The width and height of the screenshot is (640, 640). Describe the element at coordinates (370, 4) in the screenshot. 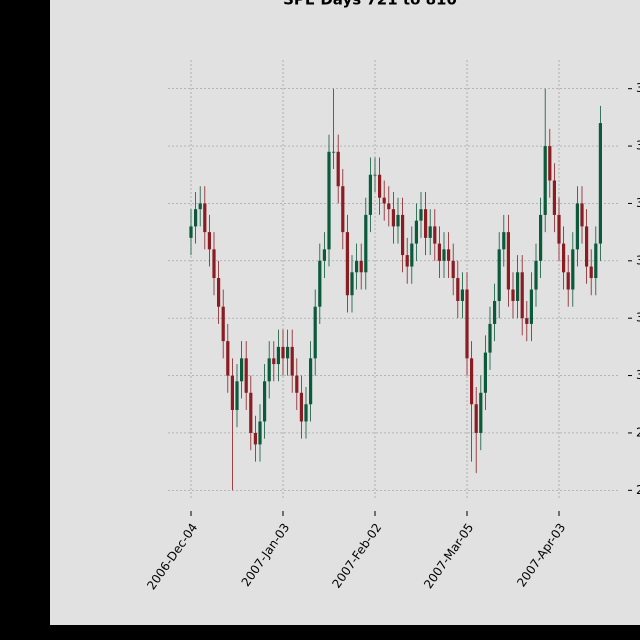

I see `chart-title: SPE Days 721 to 810` at that location.